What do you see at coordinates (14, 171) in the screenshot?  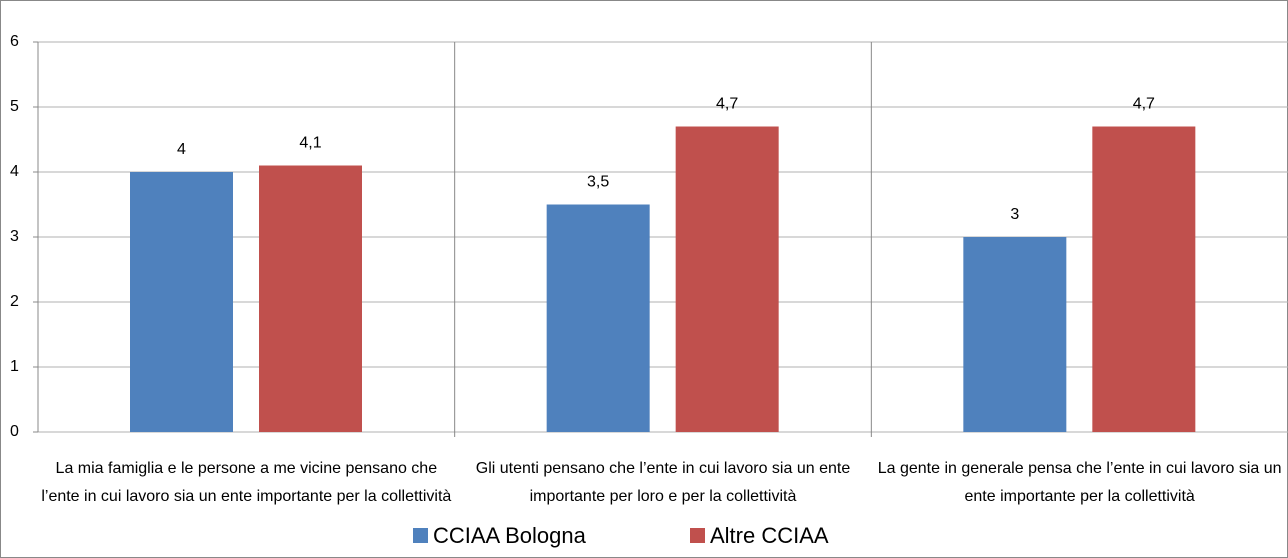 I see `y-tick-label: 4` at bounding box center [14, 171].